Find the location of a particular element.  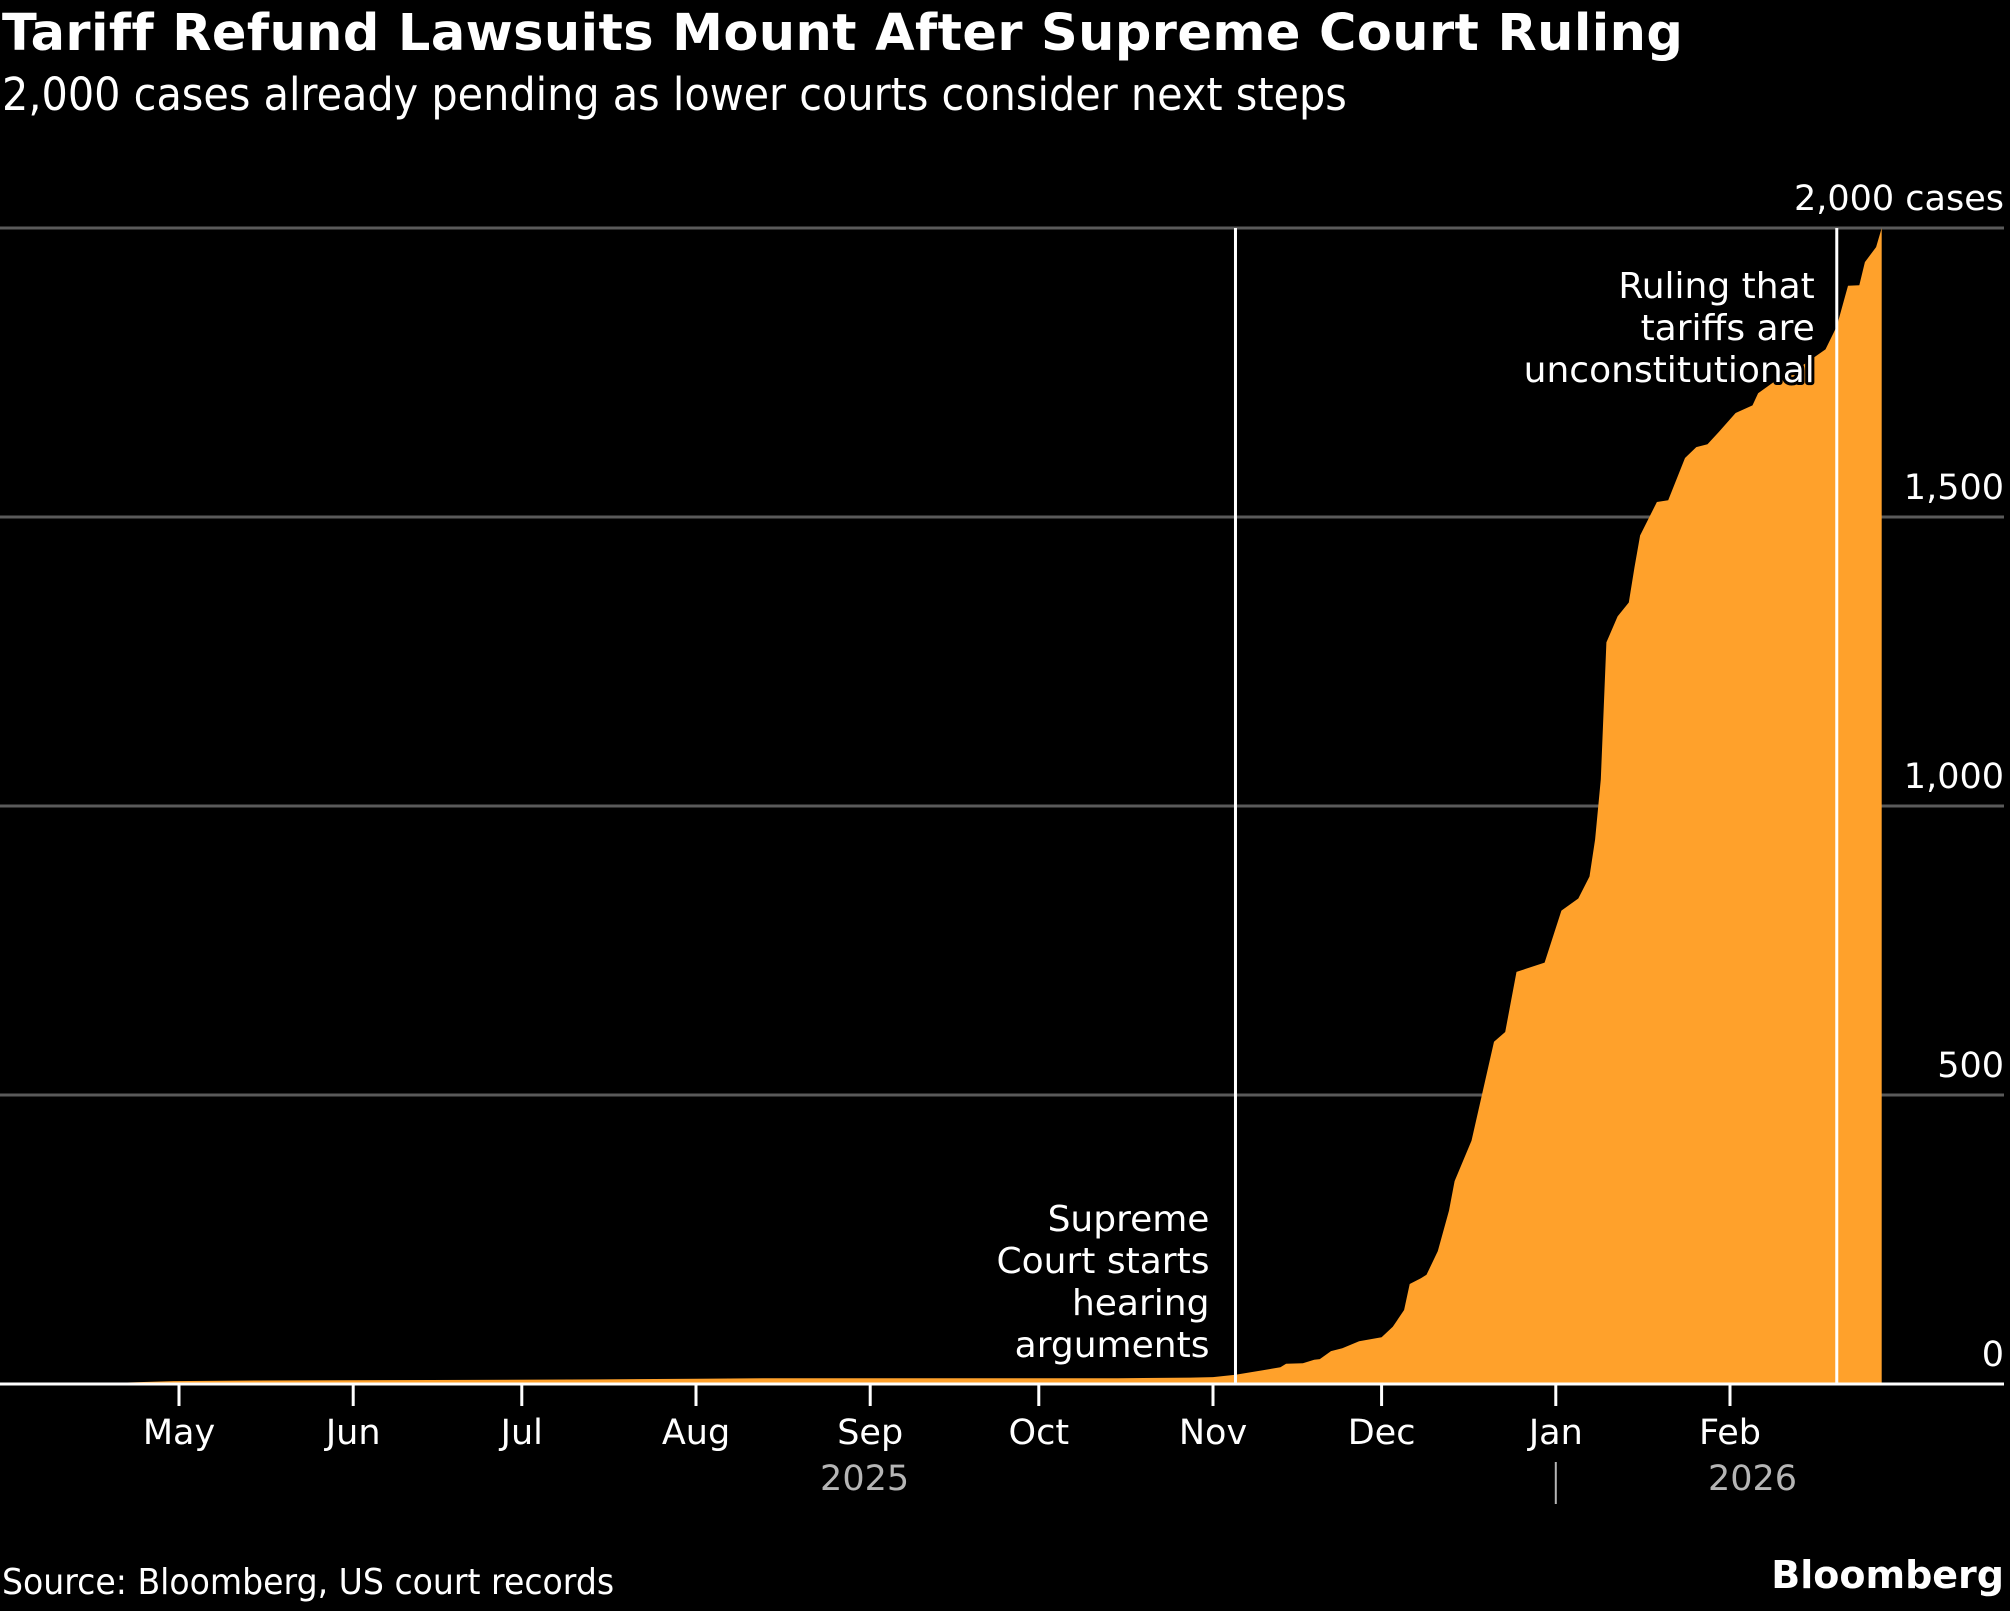

x-tick-label: Aug is located at coordinates (696, 1433).